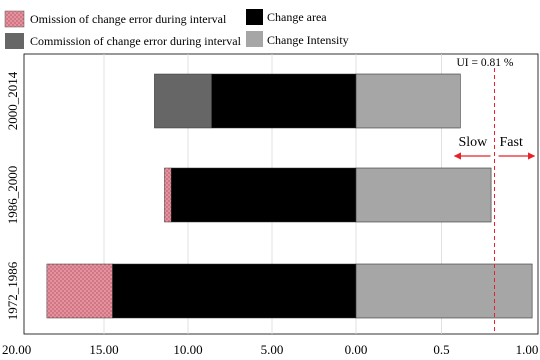 The height and width of the screenshot is (360, 540). I want to click on category-label: 1986_2000, so click(12, 195).